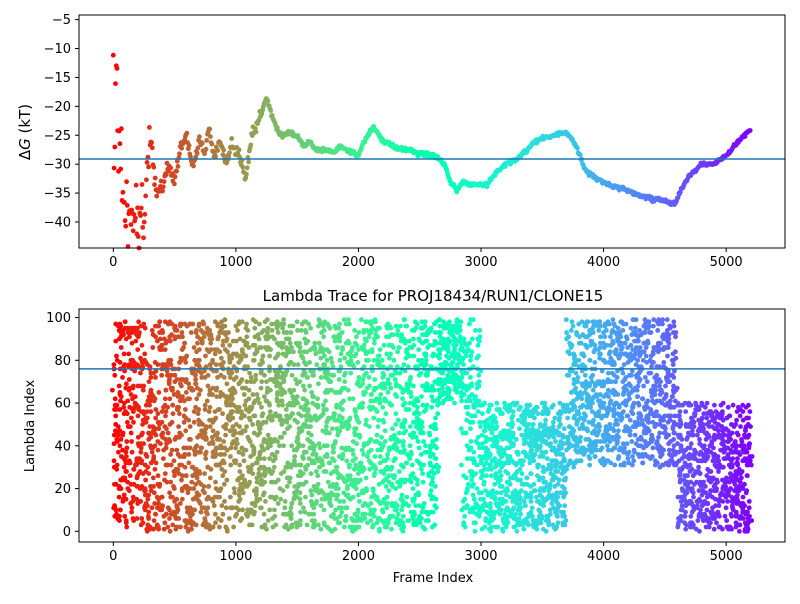  What do you see at coordinates (61, 20) in the screenshot?
I see `y-tick-label: −5` at bounding box center [61, 20].